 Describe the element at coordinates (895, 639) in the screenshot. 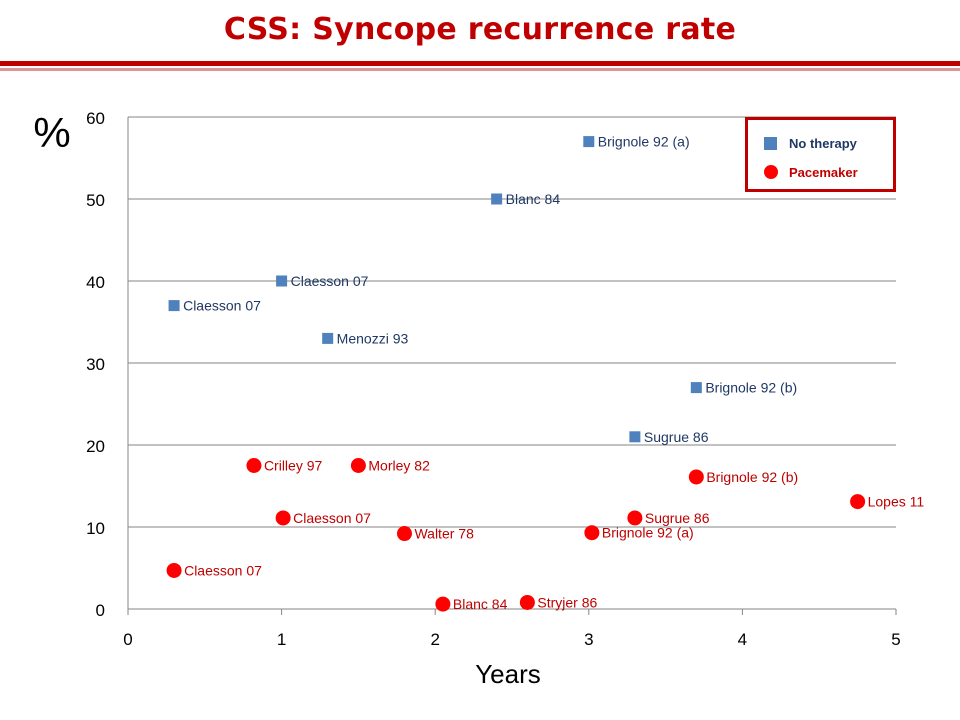

I see `x-tick-label: 5` at that location.